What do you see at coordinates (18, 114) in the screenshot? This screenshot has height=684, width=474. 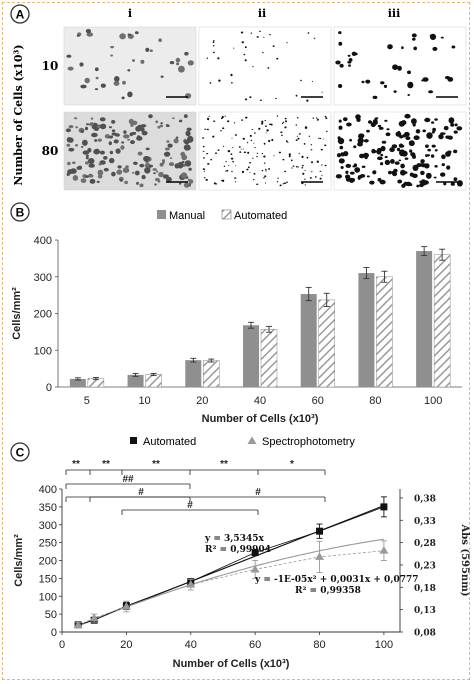 I see `panel-a-ylabel: Number of Cells (x10³)` at bounding box center [18, 114].